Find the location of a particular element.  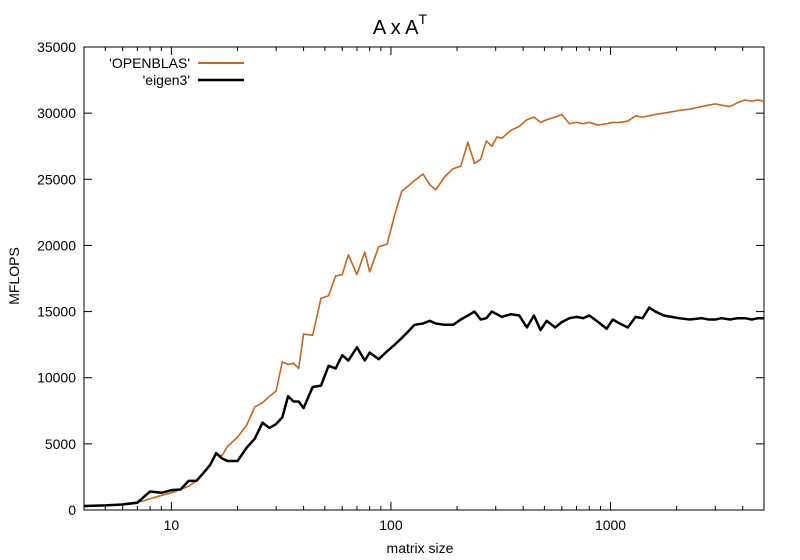

x-tick-label: 1000 is located at coordinates (610, 525).